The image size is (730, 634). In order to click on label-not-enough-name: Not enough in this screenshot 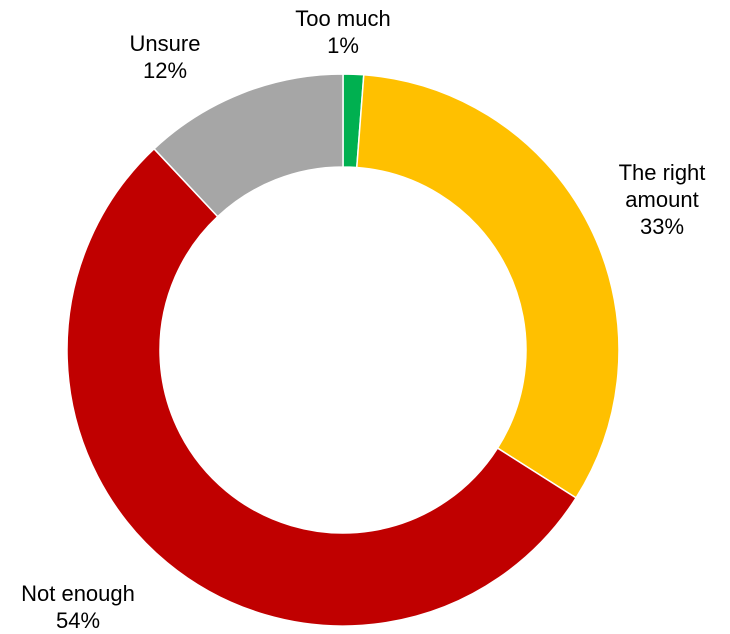, I will do `click(78, 593)`.